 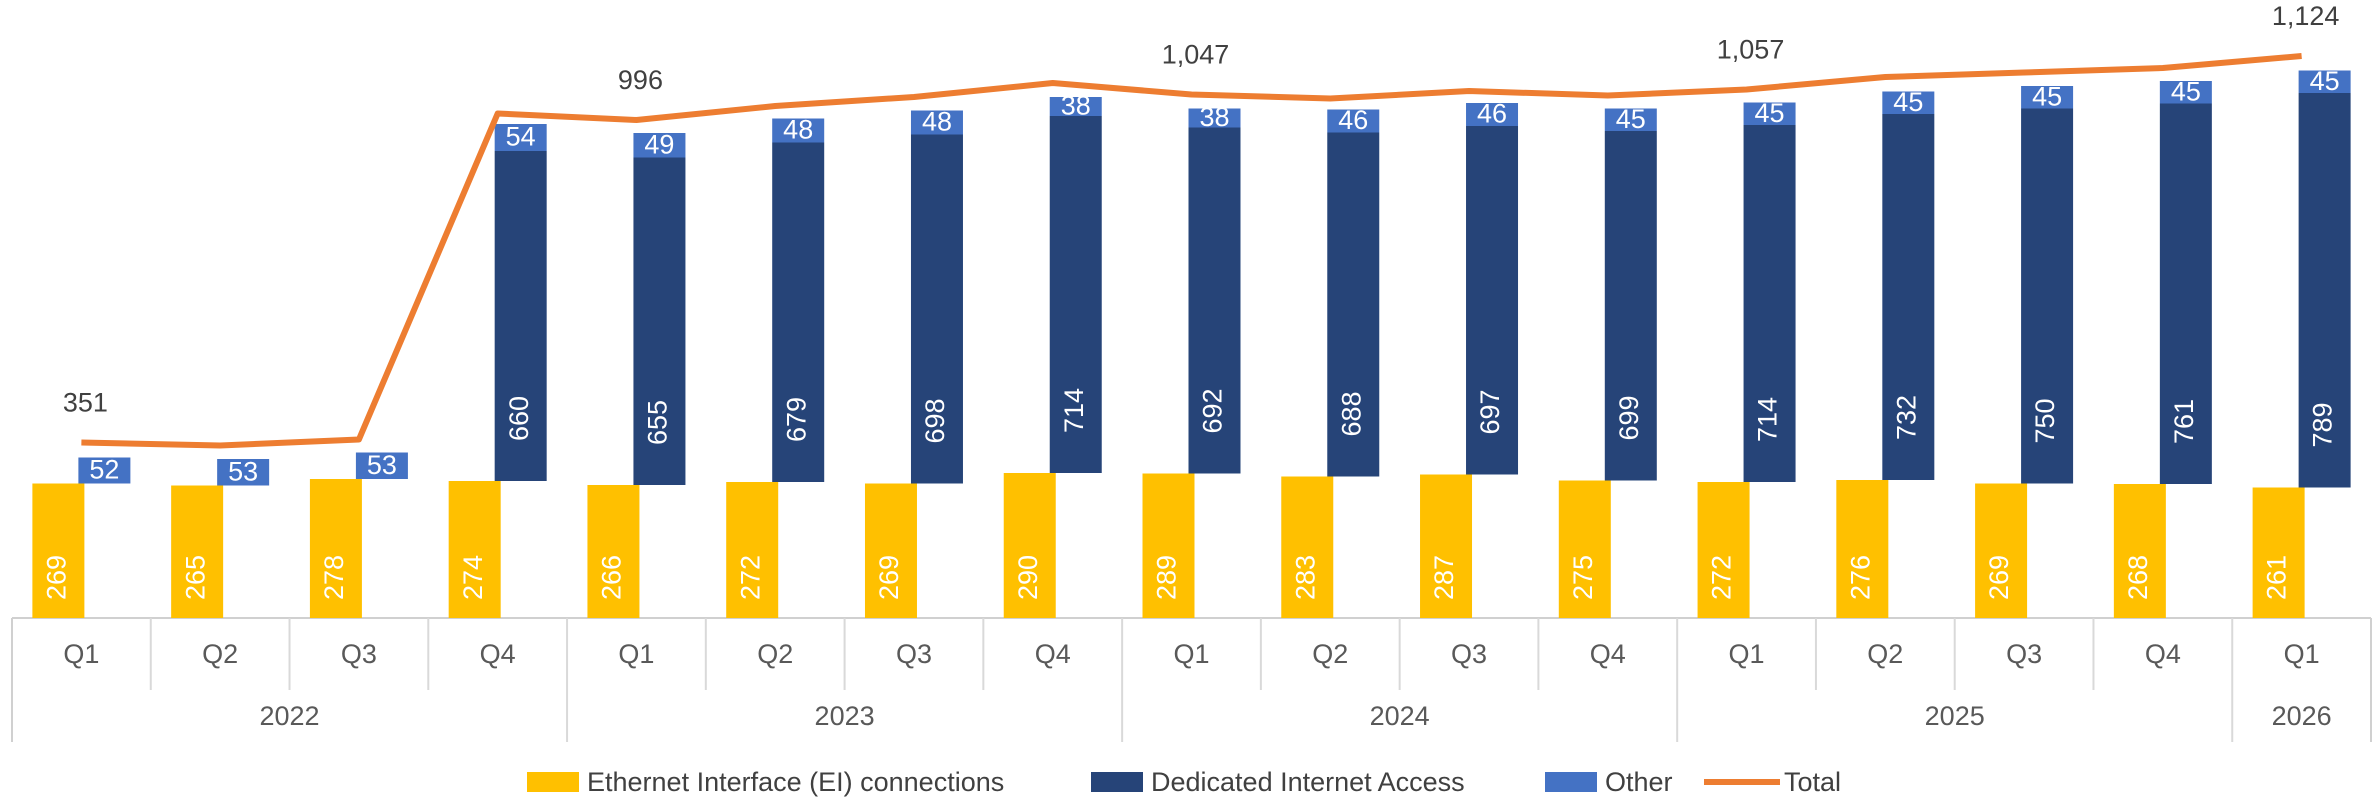 I want to click on bar-value-label: 655, so click(x=658, y=422).